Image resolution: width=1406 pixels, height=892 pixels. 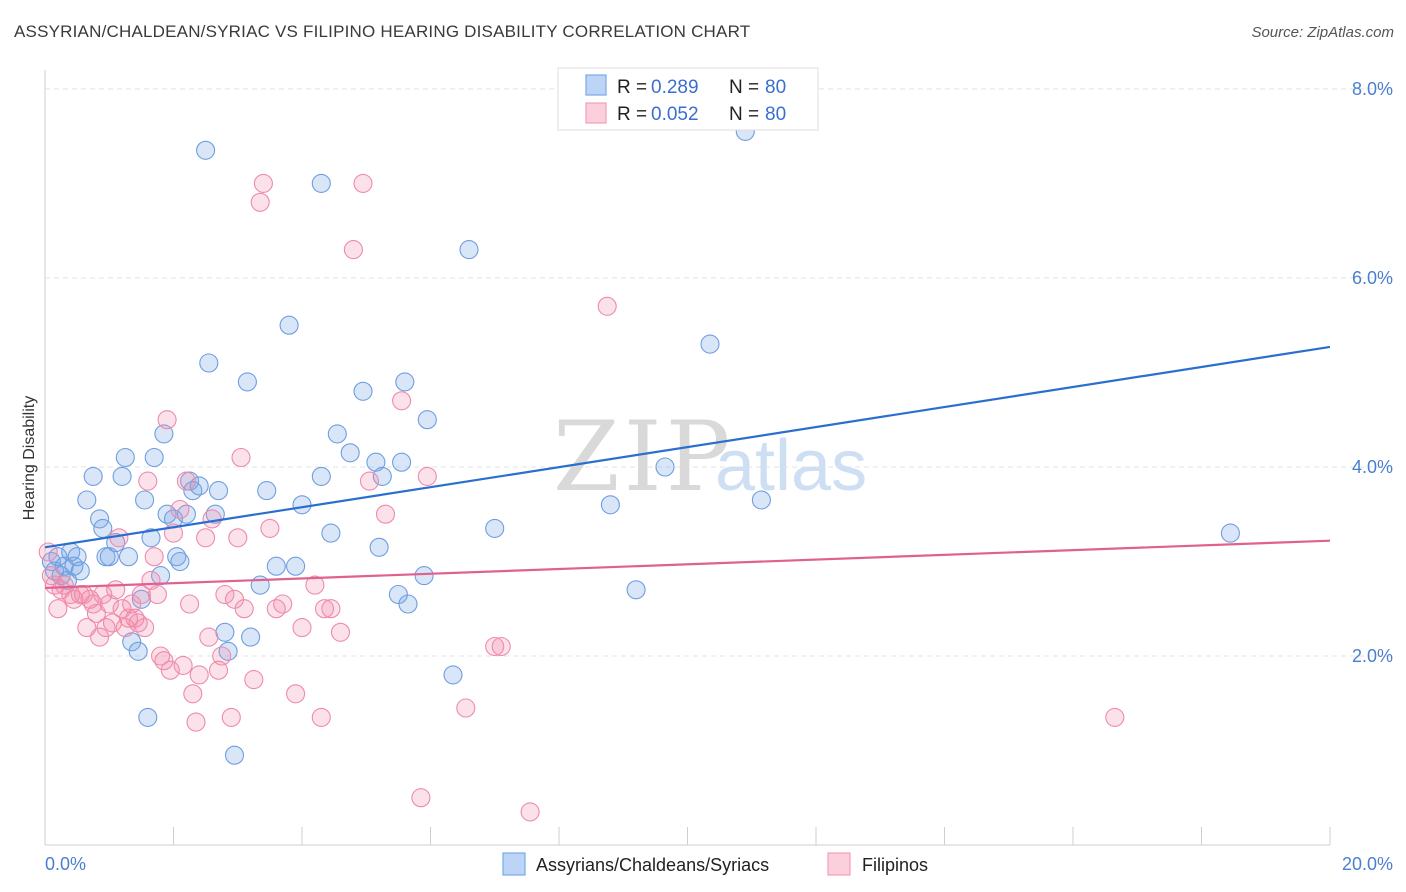 I want to click on x-tick-labels: 0.0% 20.0%, so click(x=719, y=864).